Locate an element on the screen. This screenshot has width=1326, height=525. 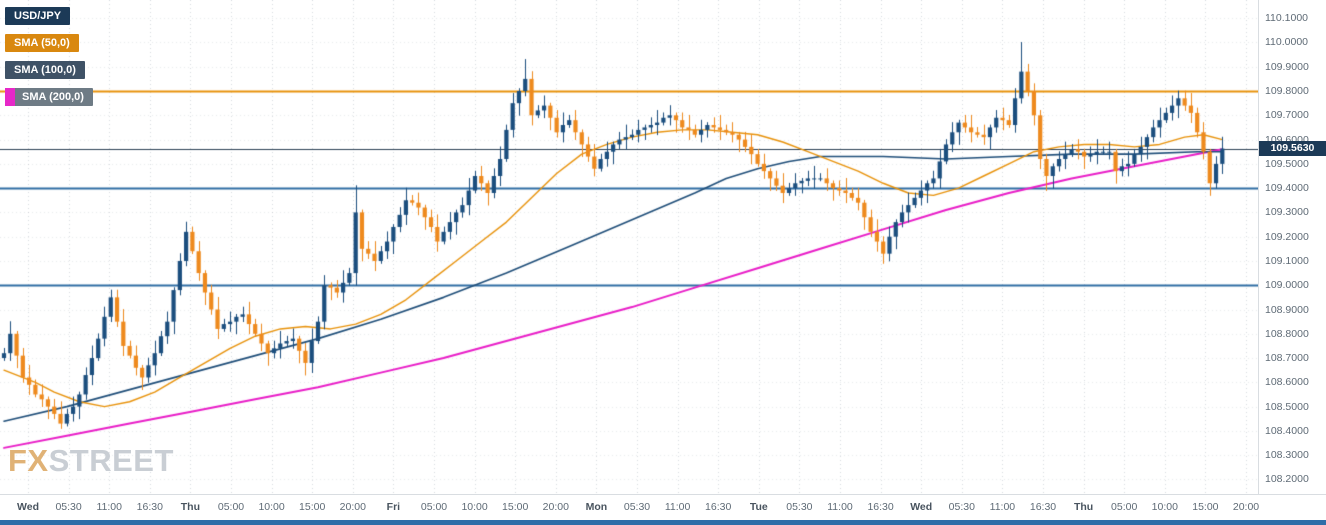
legend-item-sma-100-0: SMA (100,0) is located at coordinates (45, 70).